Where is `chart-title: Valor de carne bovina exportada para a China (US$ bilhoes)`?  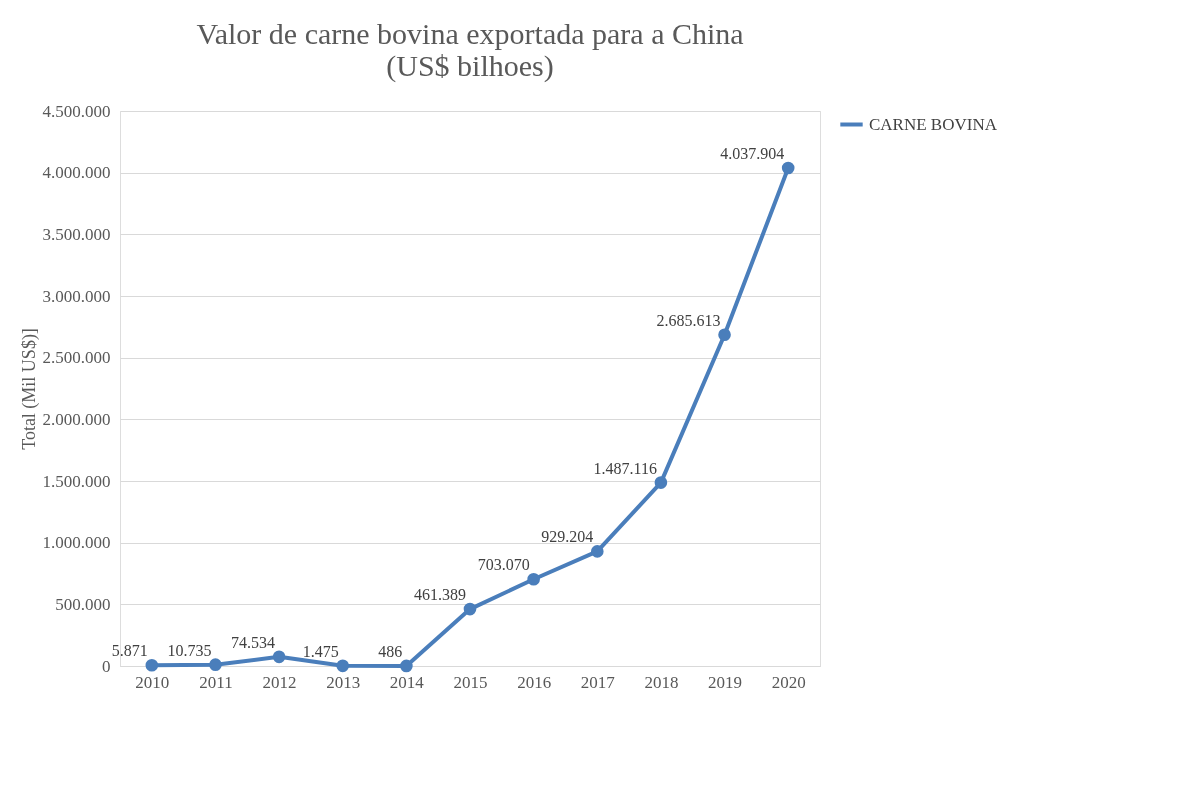 chart-title: Valor de carne bovina exportada para a China (US$ bilhoes) is located at coordinates (470, 50).